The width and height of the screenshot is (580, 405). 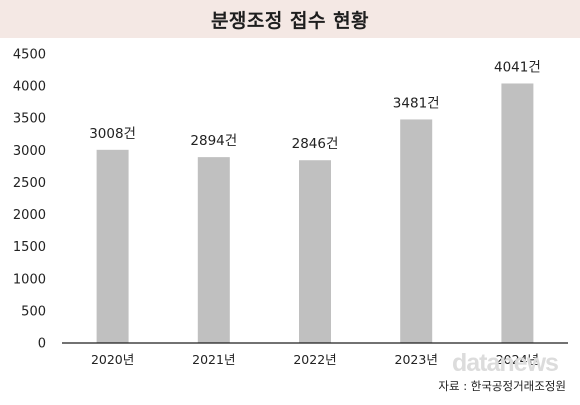 I want to click on data-label: 4041건, so click(x=517, y=67).